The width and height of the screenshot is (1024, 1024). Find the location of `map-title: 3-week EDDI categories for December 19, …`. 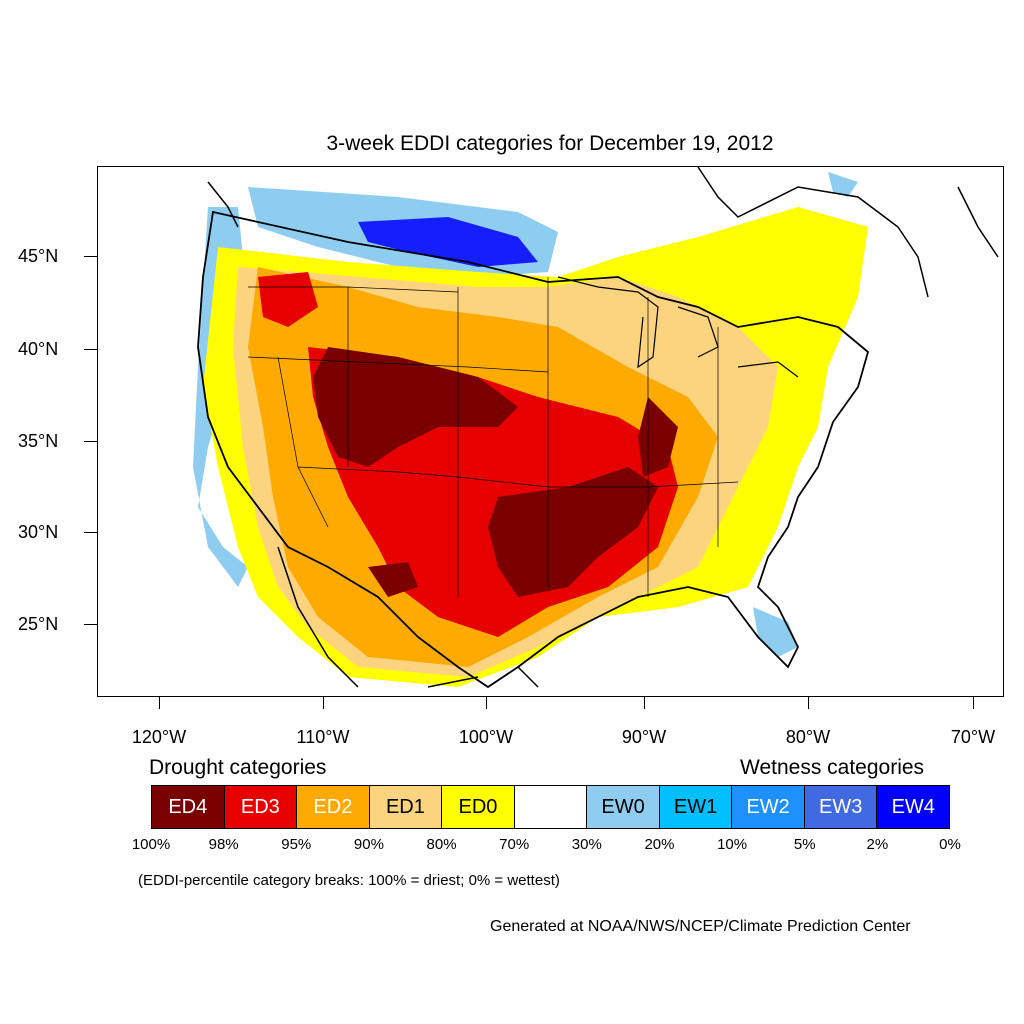

map-title: 3-week EDDI categories for December 19, … is located at coordinates (550, 143).